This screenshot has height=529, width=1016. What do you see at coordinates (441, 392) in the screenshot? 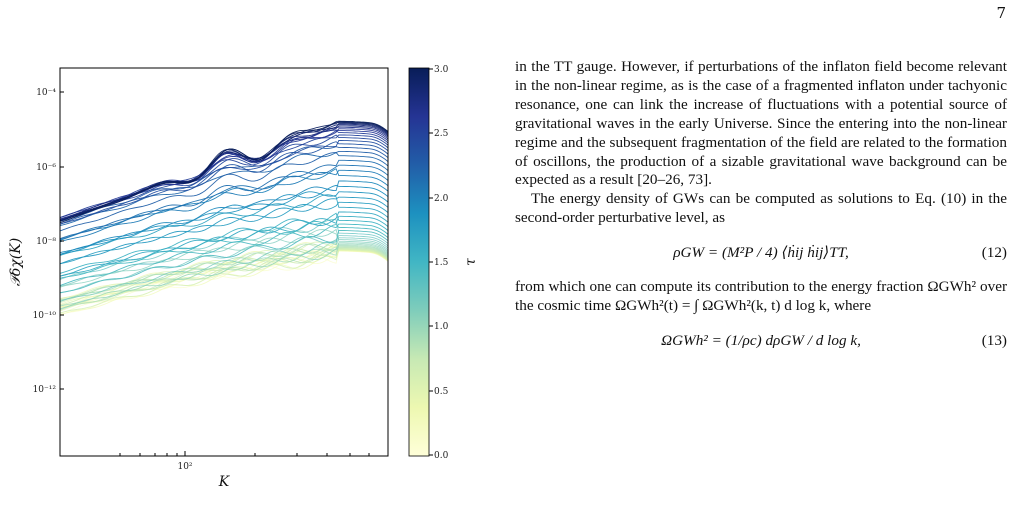
I see `colorbar-tick-label: 0.5` at bounding box center [441, 392].